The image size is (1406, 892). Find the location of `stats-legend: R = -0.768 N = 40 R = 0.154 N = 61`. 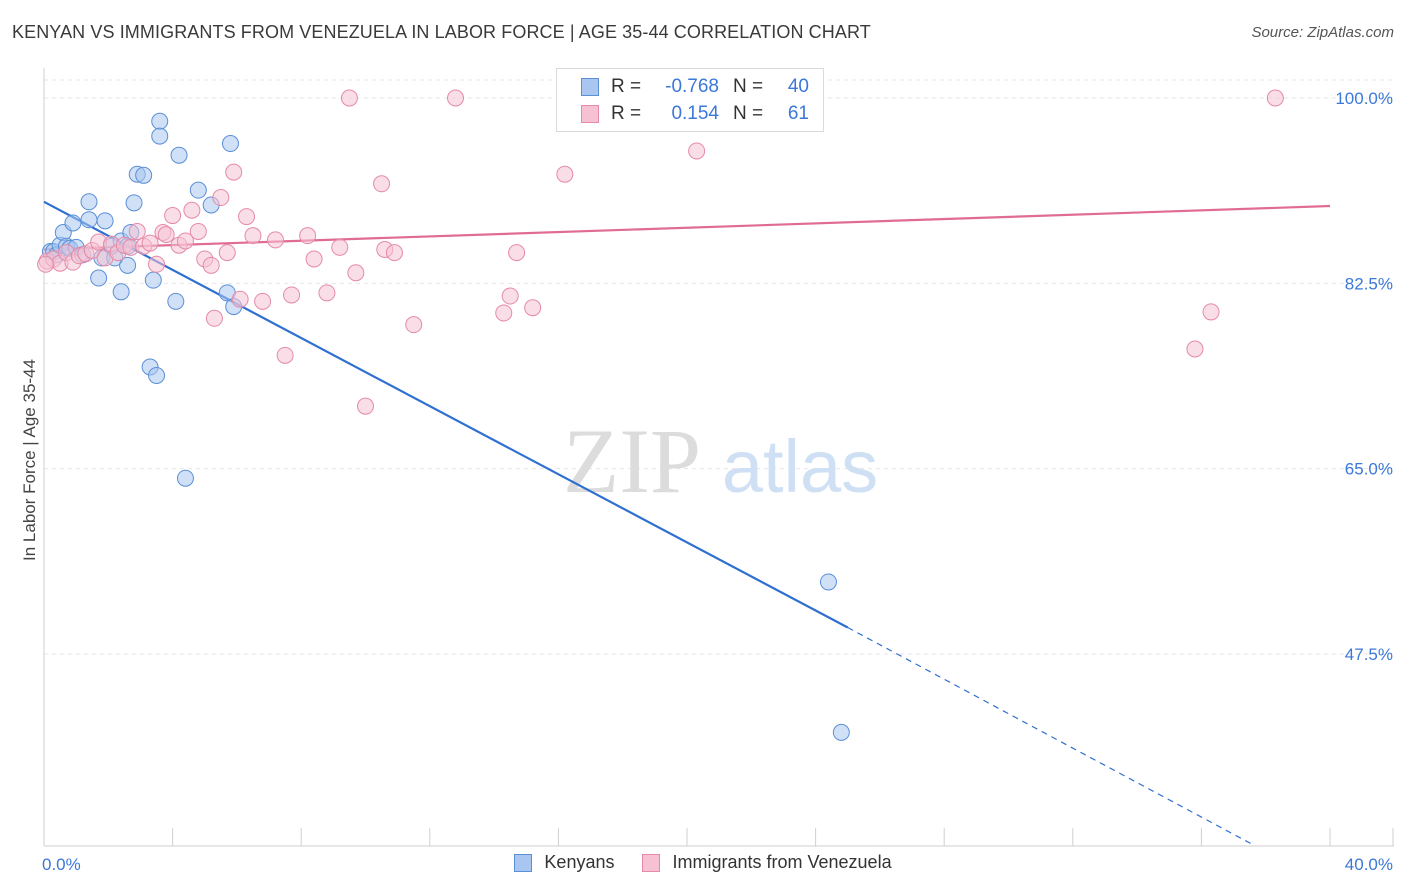

stats-legend: R = -0.768 N = 40 R = 0.154 N = 61 is located at coordinates (690, 100).